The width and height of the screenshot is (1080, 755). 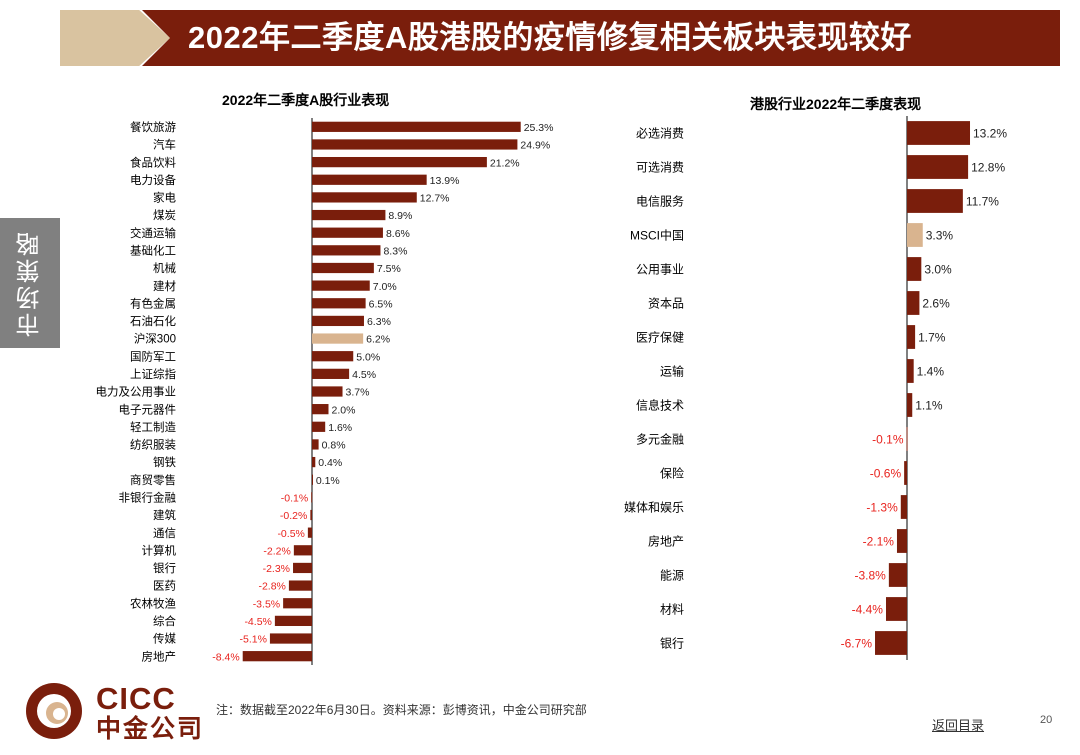 What do you see at coordinates (550, 37) in the screenshot?
I see `page-title: 2022年二季度A股港股的疫情修复相关板块表现较好` at bounding box center [550, 37].